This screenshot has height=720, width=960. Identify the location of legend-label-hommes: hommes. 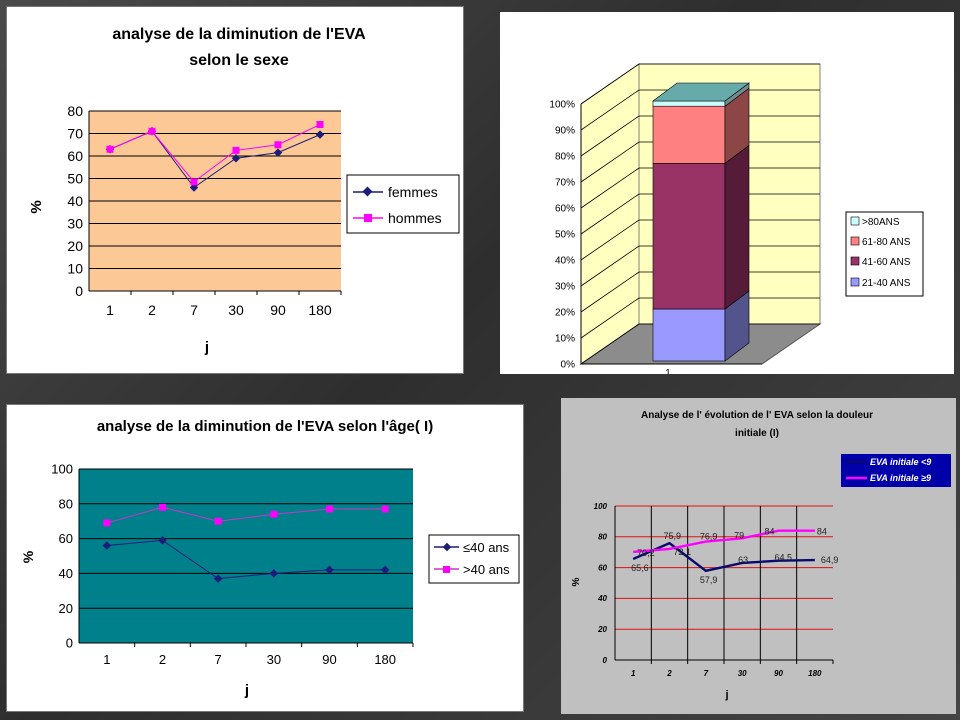
(415, 218).